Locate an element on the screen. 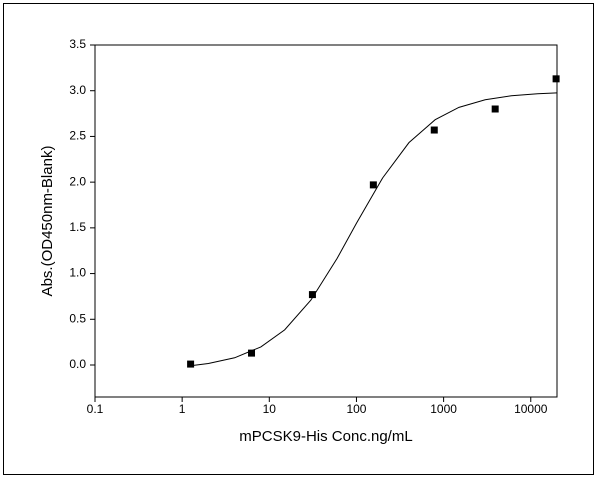 Image resolution: width=597 pixels, height=483 pixels. y-tick-label: 0.5 is located at coordinates (77, 318).